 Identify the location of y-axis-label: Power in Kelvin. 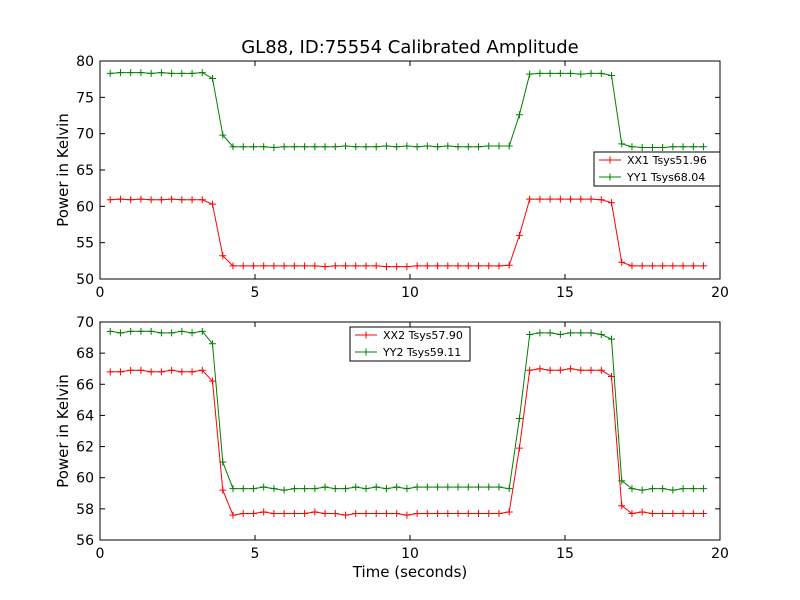
(63, 431).